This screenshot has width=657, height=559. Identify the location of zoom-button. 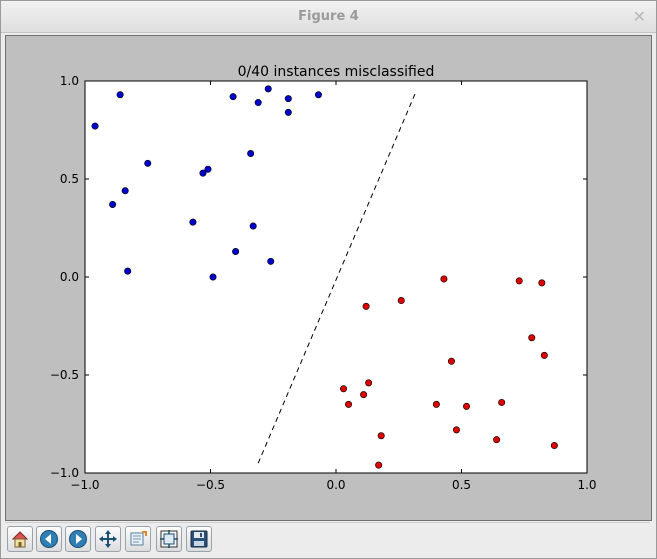
(138, 539).